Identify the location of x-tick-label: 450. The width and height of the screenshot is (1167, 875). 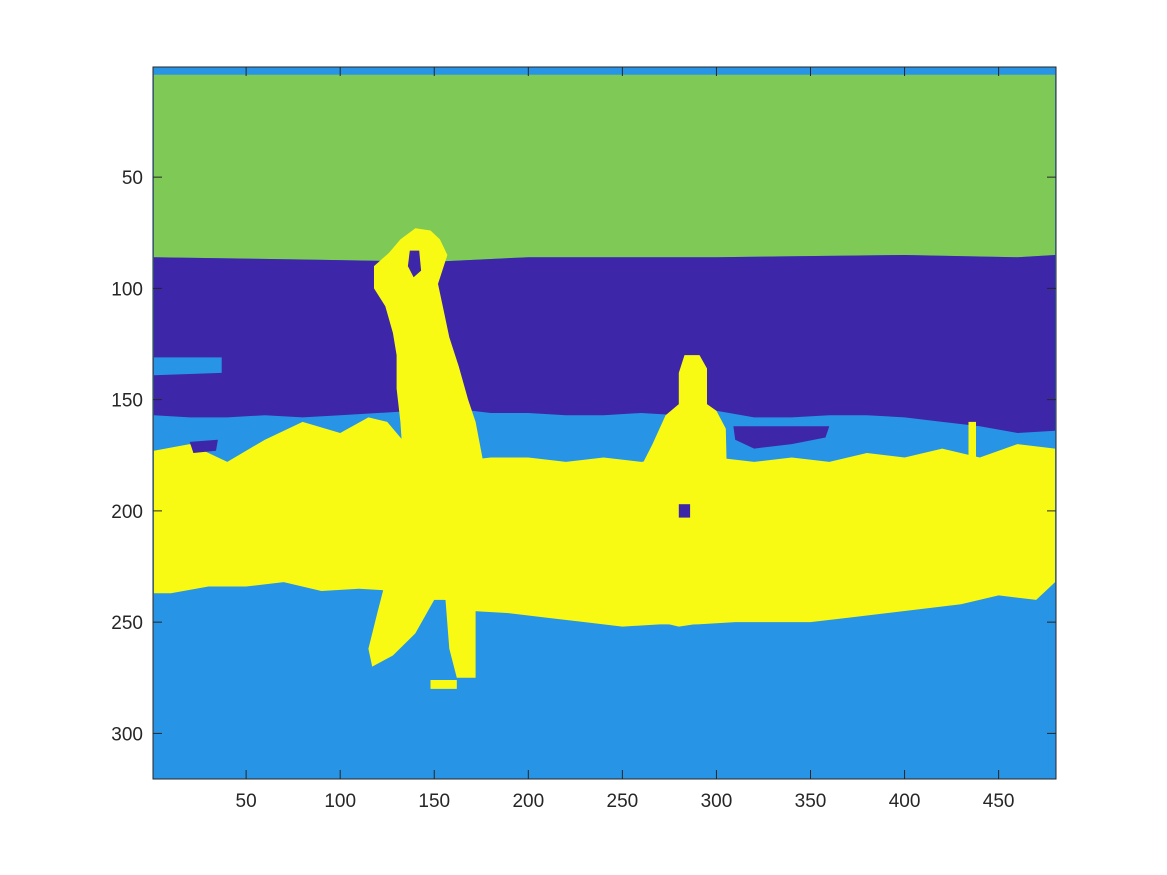
(999, 801).